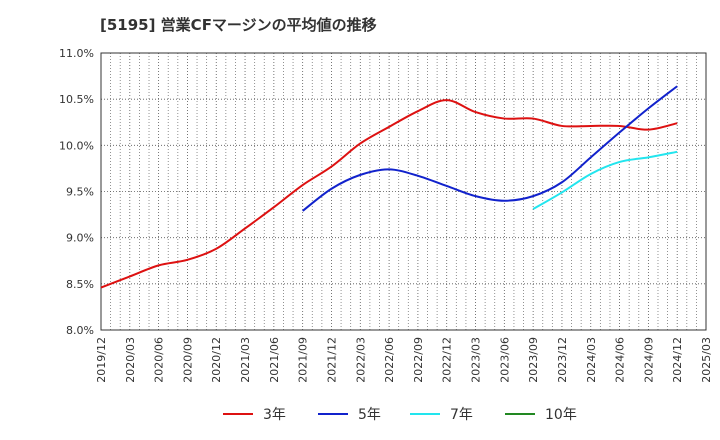 The height and width of the screenshot is (440, 720). What do you see at coordinates (303, 360) in the screenshot?
I see `x-tick-label: 2021/09` at bounding box center [303, 360].